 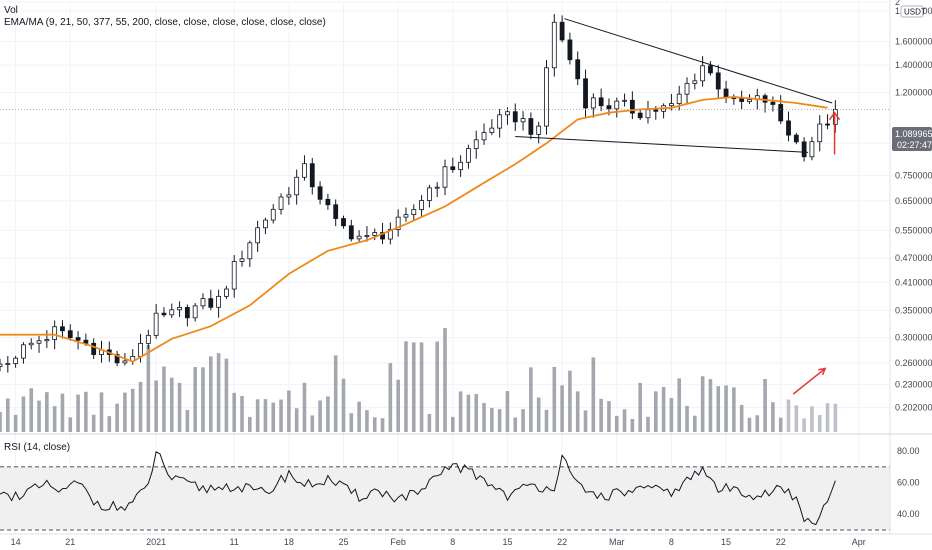 What do you see at coordinates (438, 542) in the screenshot?
I see `time-axis: 14 21 2021 11 18 25 Feb 8 15 22 Mar 8 15 22 Apr` at bounding box center [438, 542].